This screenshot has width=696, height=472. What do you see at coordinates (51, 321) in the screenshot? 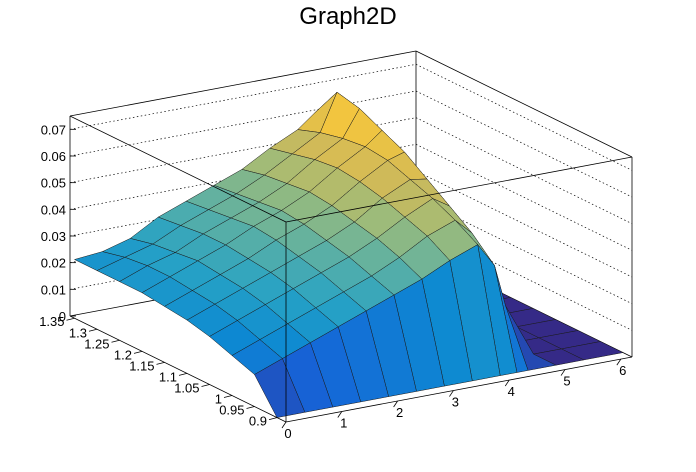
I see `y-tick-label: 1.35` at bounding box center [51, 321].